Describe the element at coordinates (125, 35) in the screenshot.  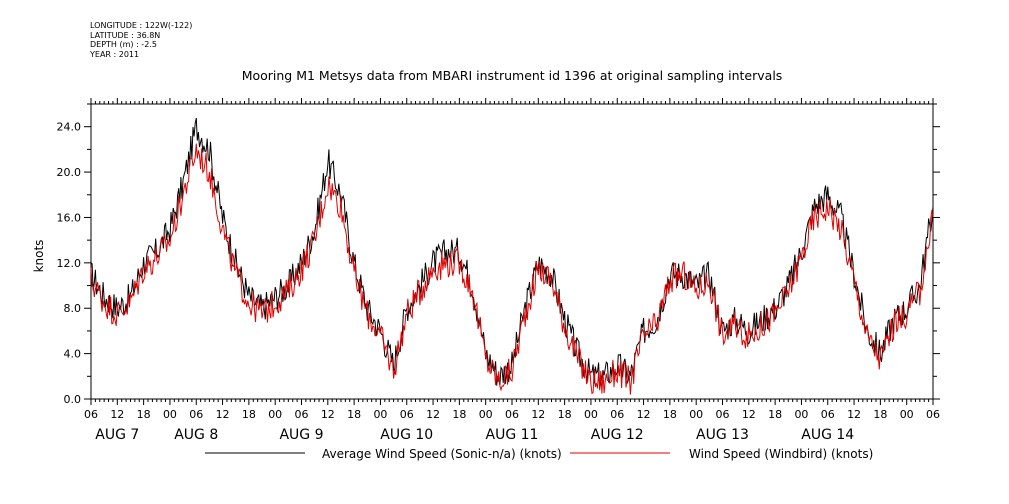
I see `latitude-text: LATITUDE : 36.8N` at that location.